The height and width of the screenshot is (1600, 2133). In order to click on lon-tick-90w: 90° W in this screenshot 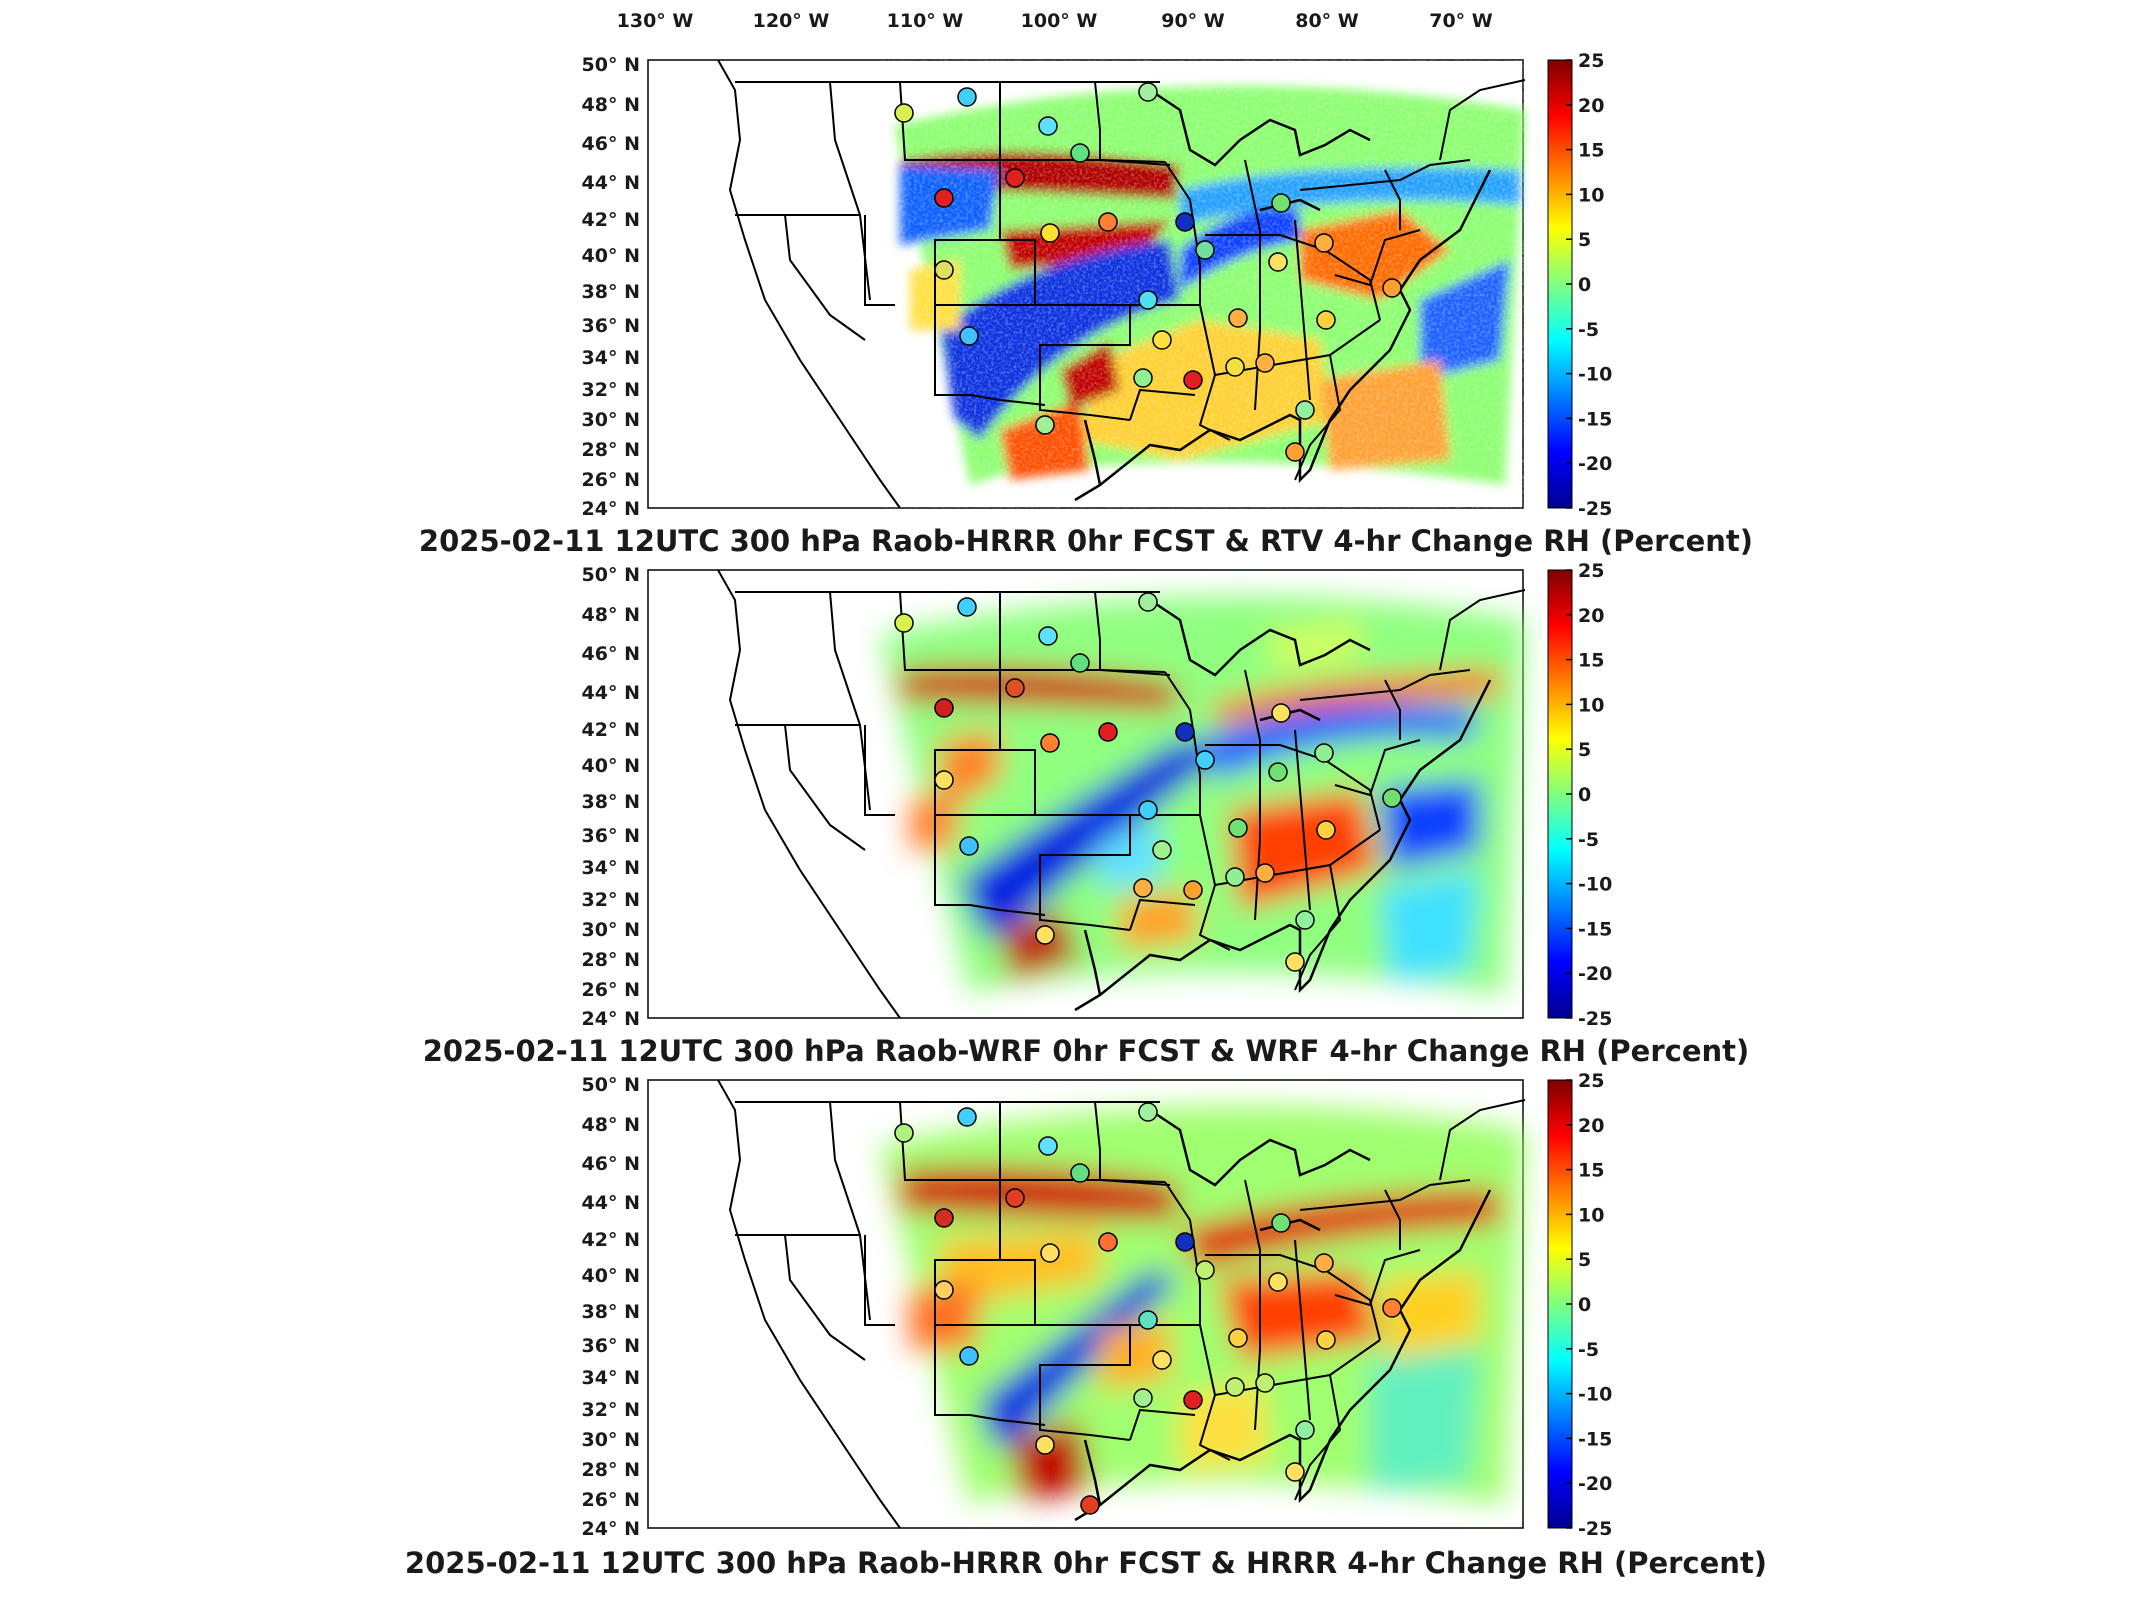, I will do `click(1193, 21)`.